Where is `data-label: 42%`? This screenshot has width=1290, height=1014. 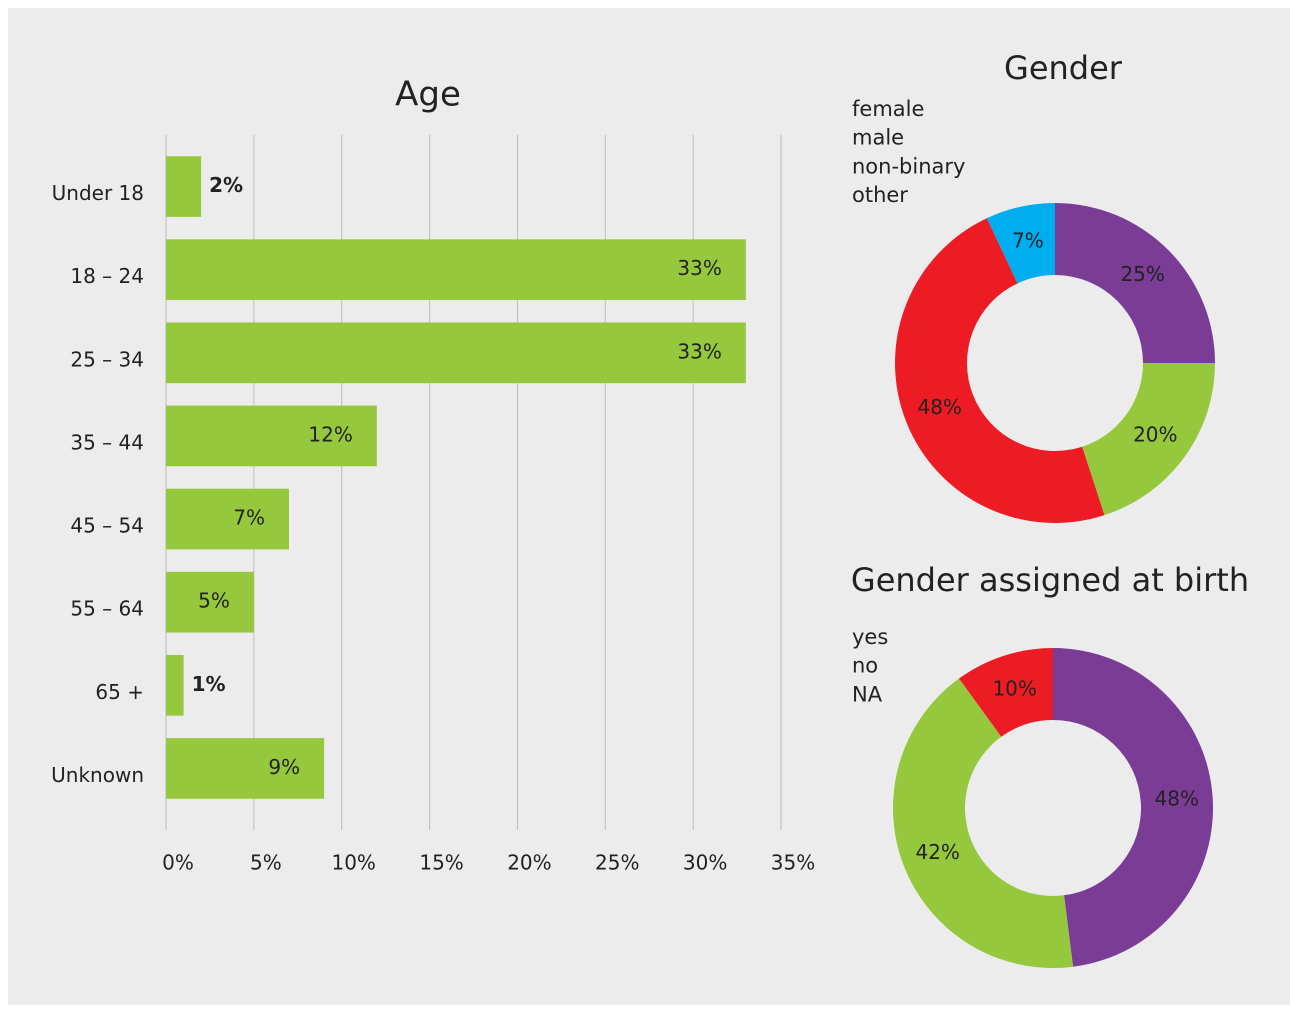
data-label: 42% is located at coordinates (937, 852).